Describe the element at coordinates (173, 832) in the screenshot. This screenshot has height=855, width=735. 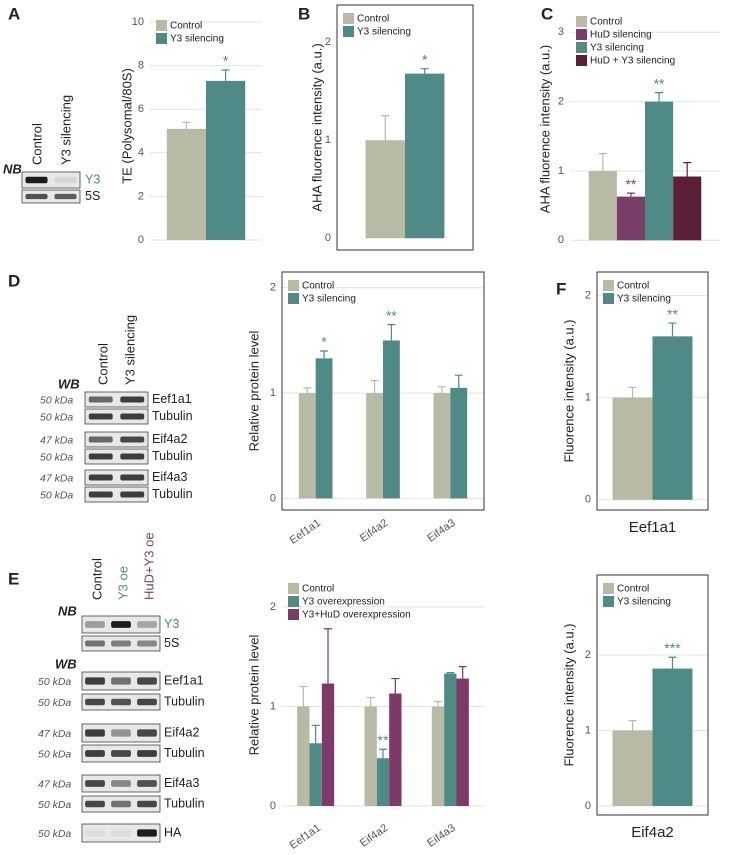
I see `blot-row-label: HA` at that location.